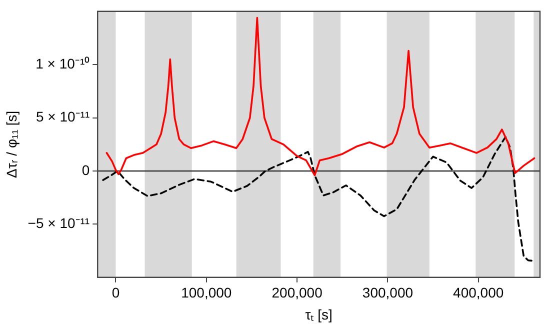 The width and height of the screenshot is (550, 328). Describe the element at coordinates (11, 144) in the screenshot. I see `y-axis-title: Δτᵣ / φ₁₁ [s]` at that location.